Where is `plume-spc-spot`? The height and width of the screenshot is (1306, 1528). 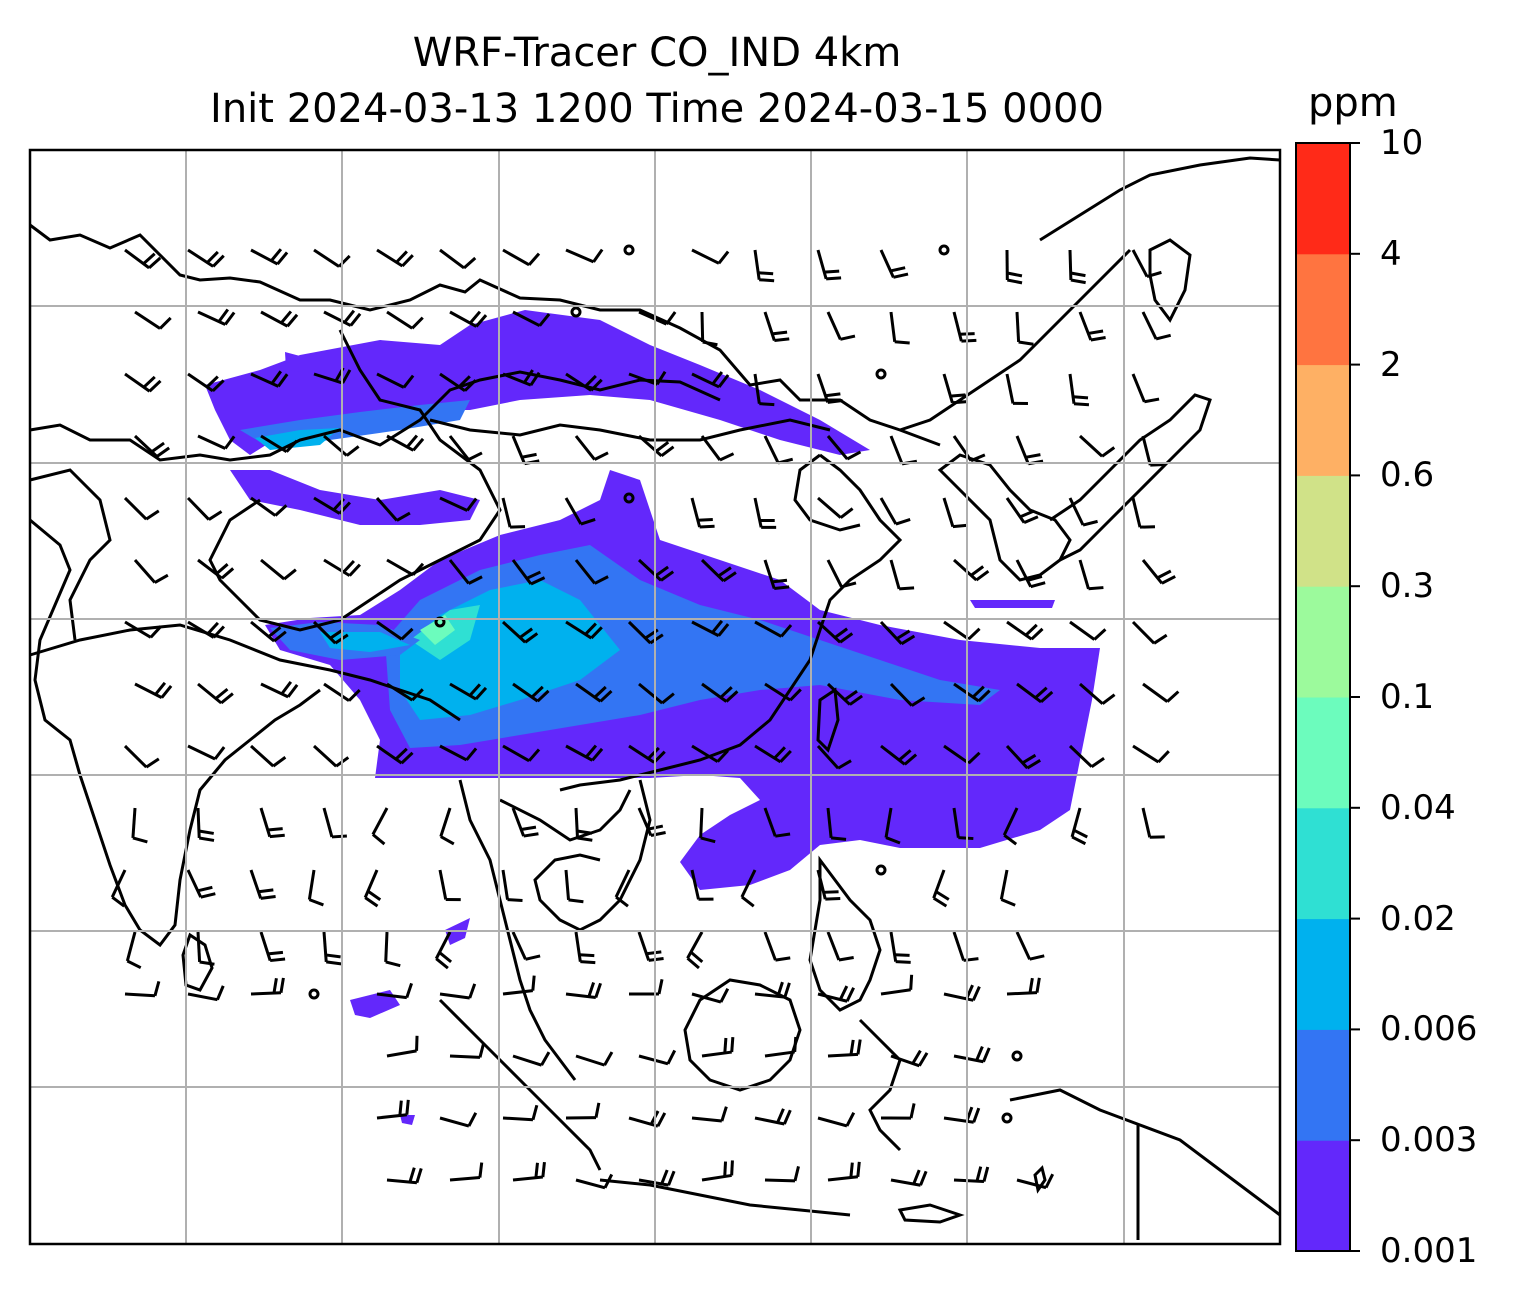
plume-spc-spot is located at coordinates (407, 1120).